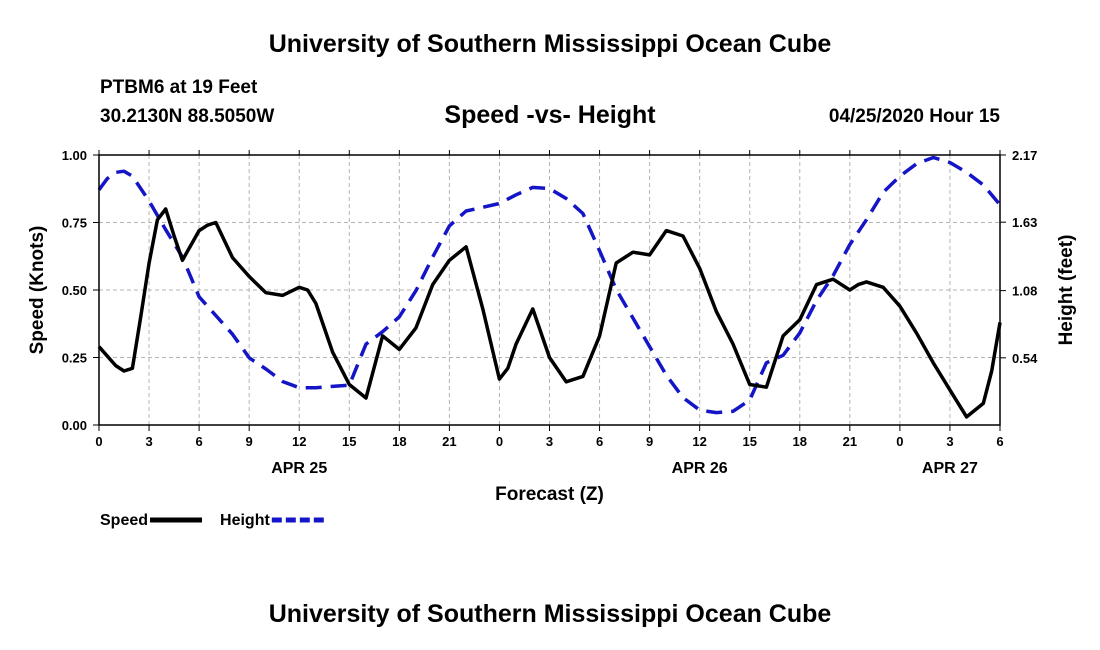 The image size is (1100, 650). Describe the element at coordinates (124, 520) in the screenshot. I see `legend-label-speed: Speed` at that location.